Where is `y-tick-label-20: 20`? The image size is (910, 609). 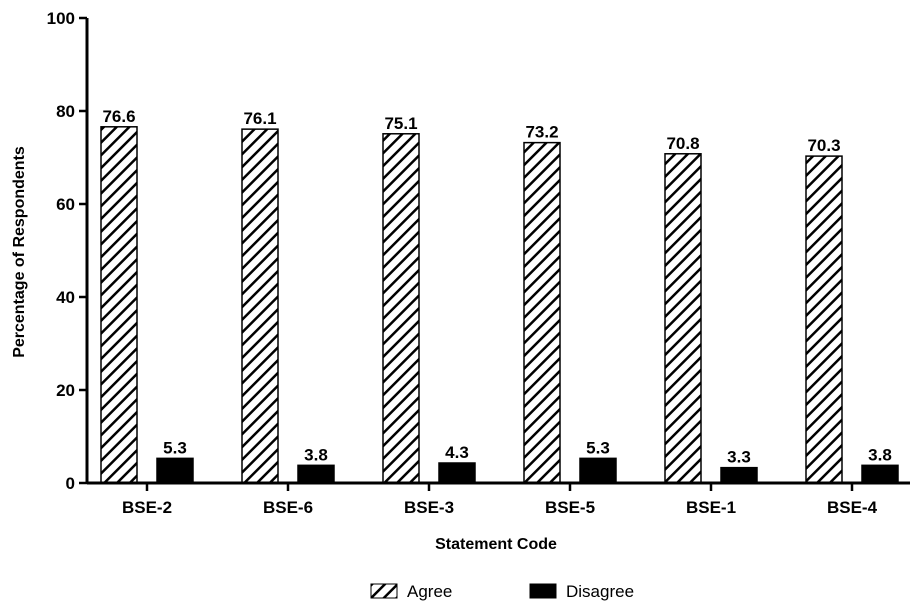
y-tick-label-20: 20 is located at coordinates (65, 390).